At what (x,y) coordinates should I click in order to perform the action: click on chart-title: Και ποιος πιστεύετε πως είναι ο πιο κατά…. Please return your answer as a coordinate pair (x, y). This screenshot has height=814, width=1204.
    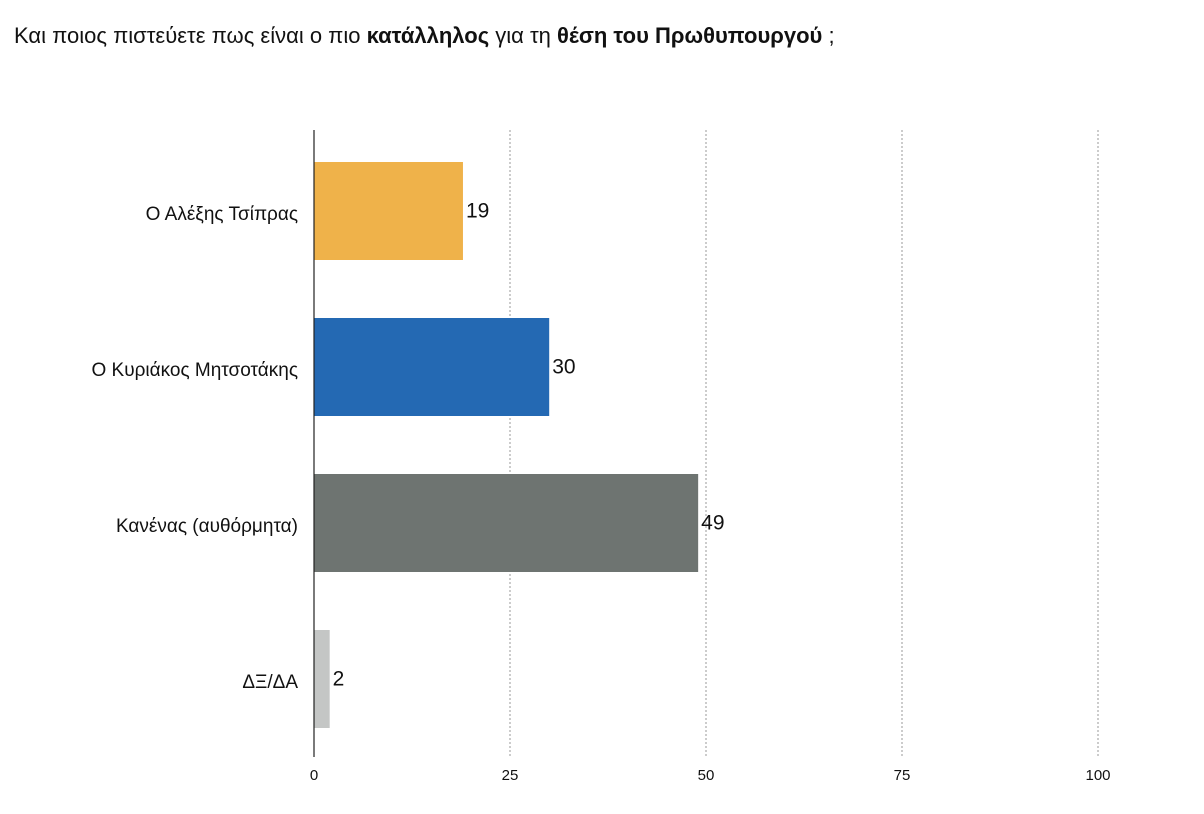
    Looking at the image, I should click on (424, 35).